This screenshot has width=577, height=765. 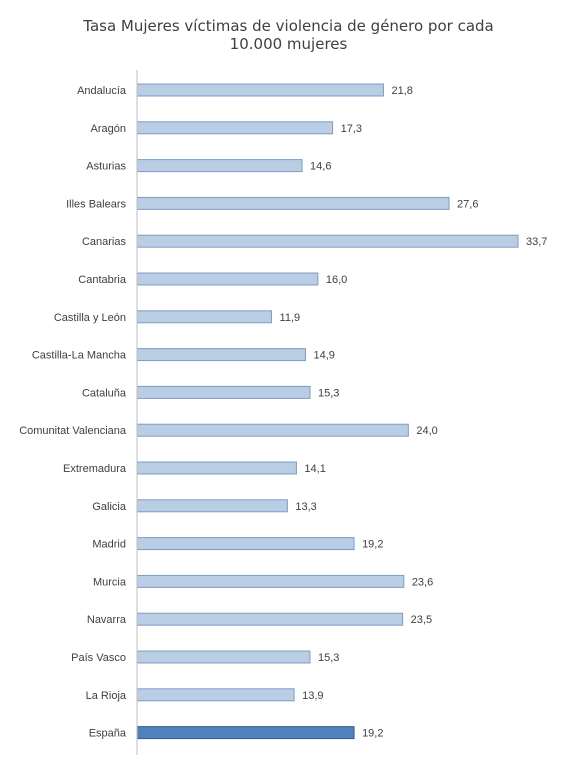 What do you see at coordinates (108, 734) in the screenshot?
I see `category-label-espana: España` at bounding box center [108, 734].